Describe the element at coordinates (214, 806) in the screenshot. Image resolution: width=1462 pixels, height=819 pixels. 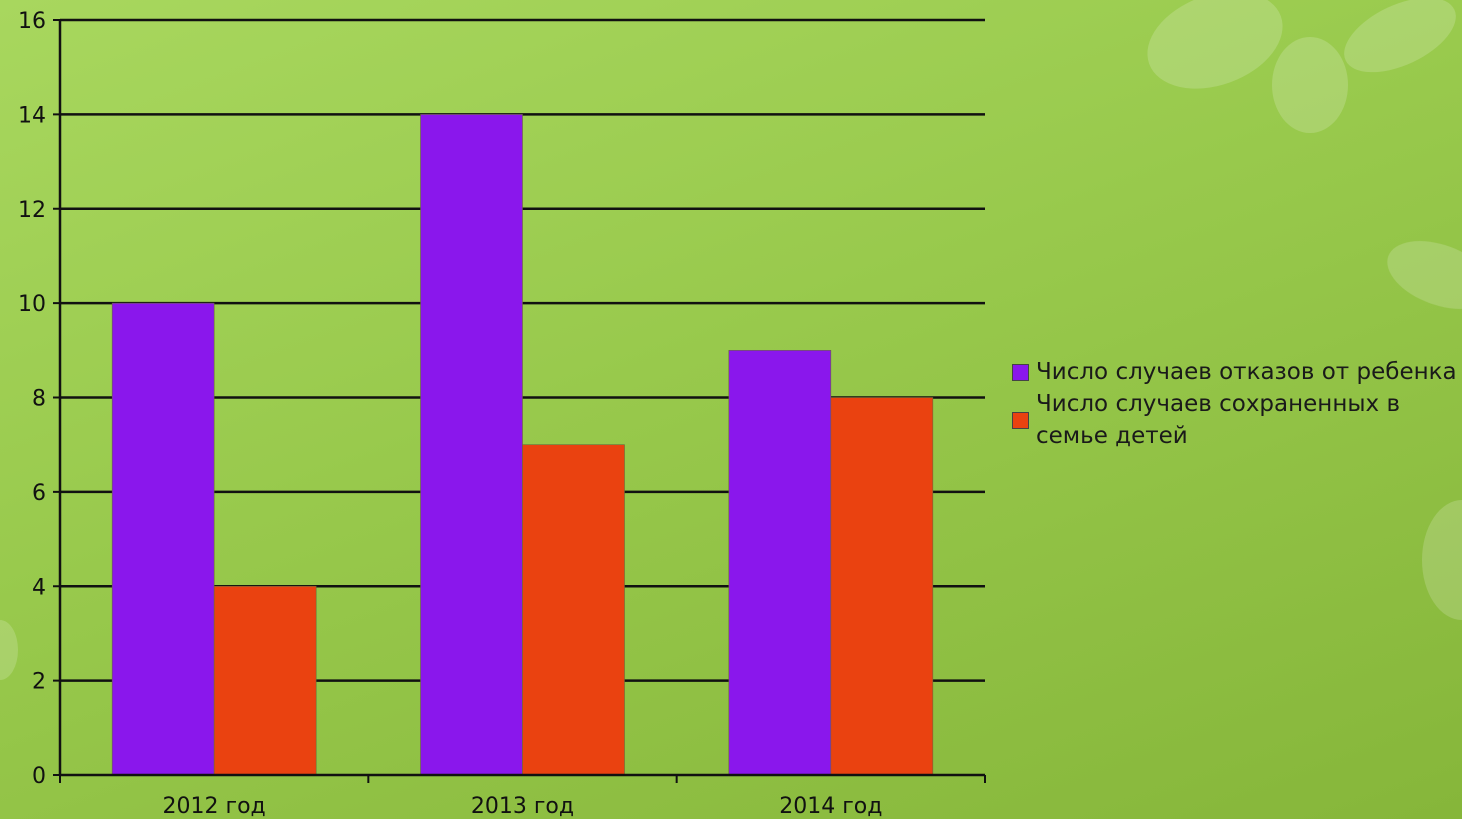
I see `x-tick-label: 2012 год` at that location.